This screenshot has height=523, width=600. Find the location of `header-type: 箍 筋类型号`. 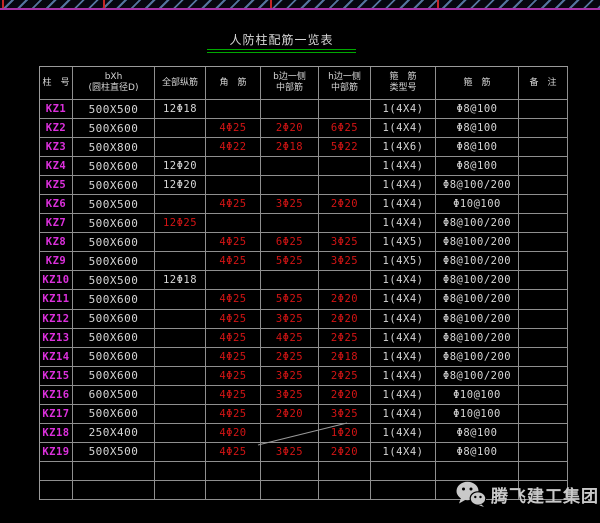

header-type: 箍 筋类型号 is located at coordinates (403, 83).